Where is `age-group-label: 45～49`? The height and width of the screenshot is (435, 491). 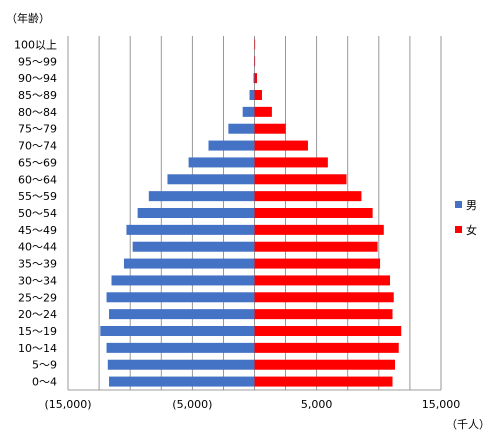
age-group-label: 45～49 is located at coordinates (37, 230).